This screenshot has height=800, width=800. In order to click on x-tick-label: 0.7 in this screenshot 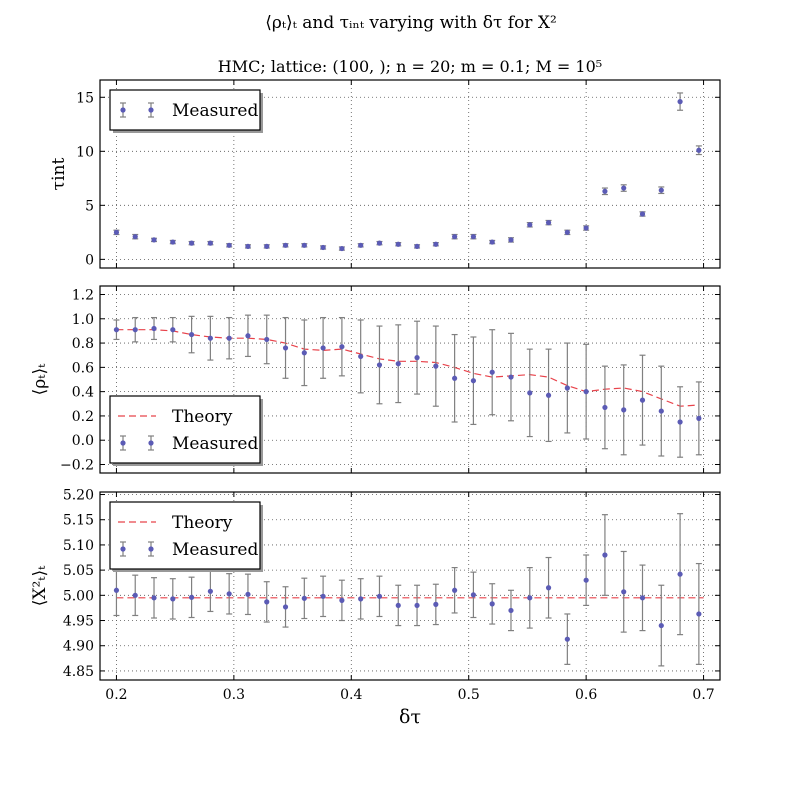, I will do `click(703, 695)`.